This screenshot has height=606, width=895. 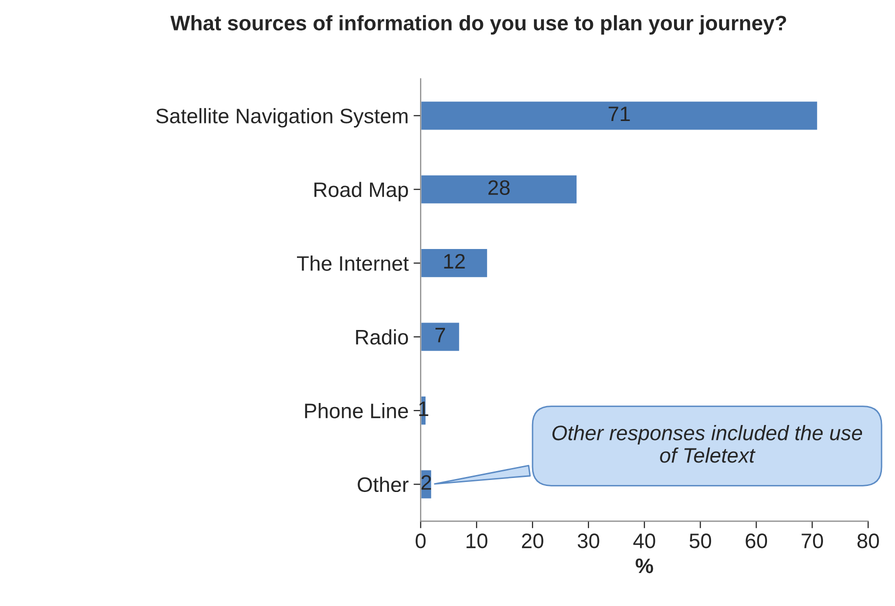 What do you see at coordinates (282, 118) in the screenshot?
I see `y-tick-label: Satellite Navigation System` at bounding box center [282, 118].